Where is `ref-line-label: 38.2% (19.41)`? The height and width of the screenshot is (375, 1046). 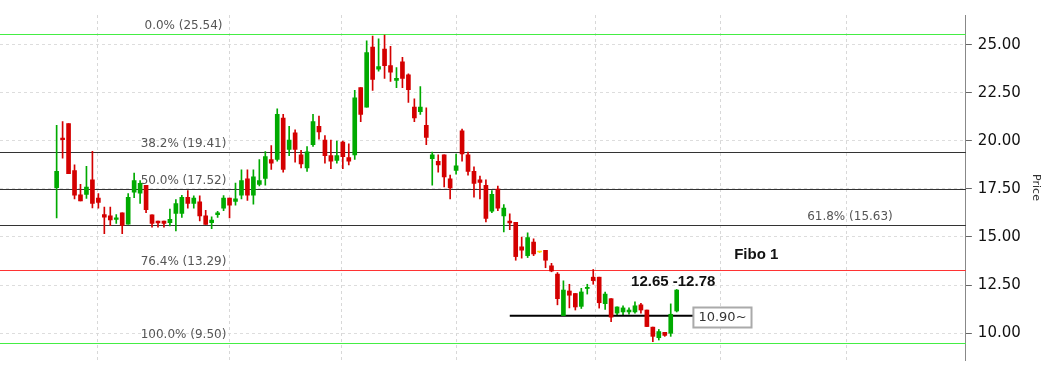 ref-line-label: 38.2% (19.41) is located at coordinates (183, 142).